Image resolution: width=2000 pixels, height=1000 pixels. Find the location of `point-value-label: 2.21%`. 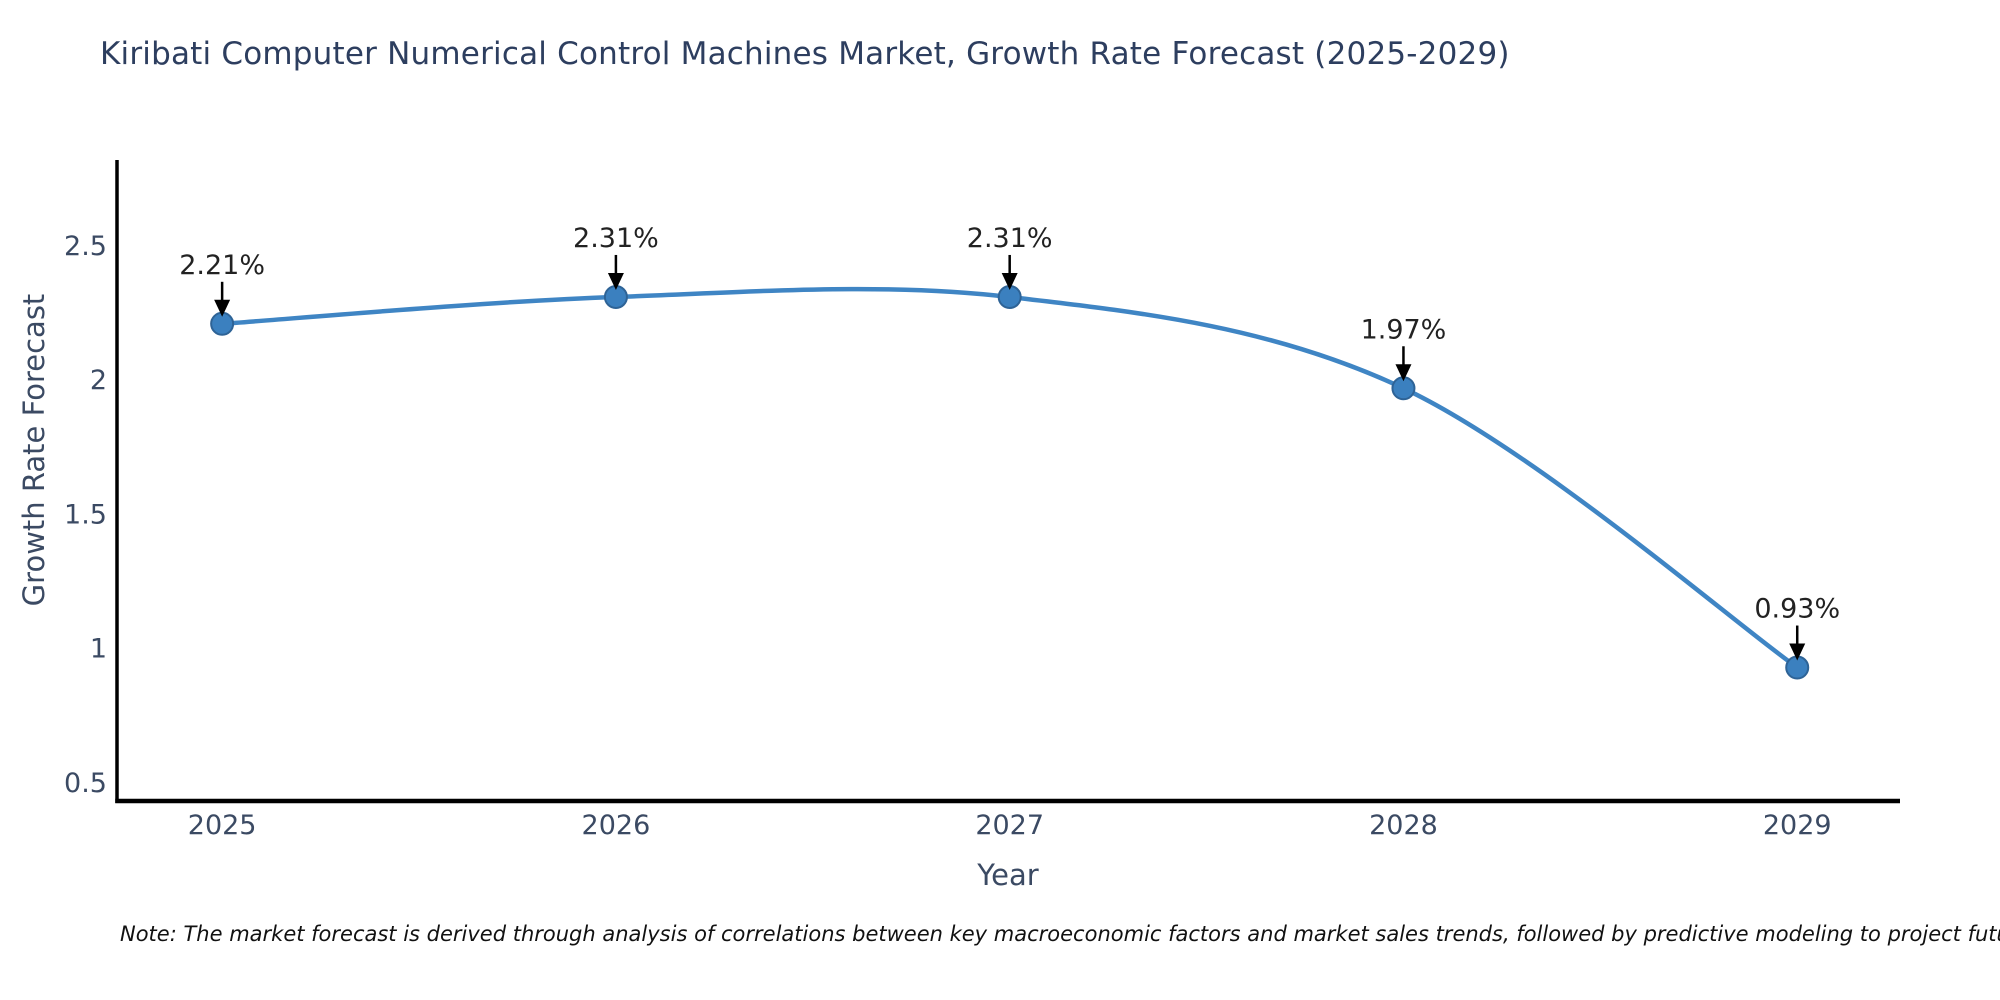

point-value-label: 2.21% is located at coordinates (222, 265).